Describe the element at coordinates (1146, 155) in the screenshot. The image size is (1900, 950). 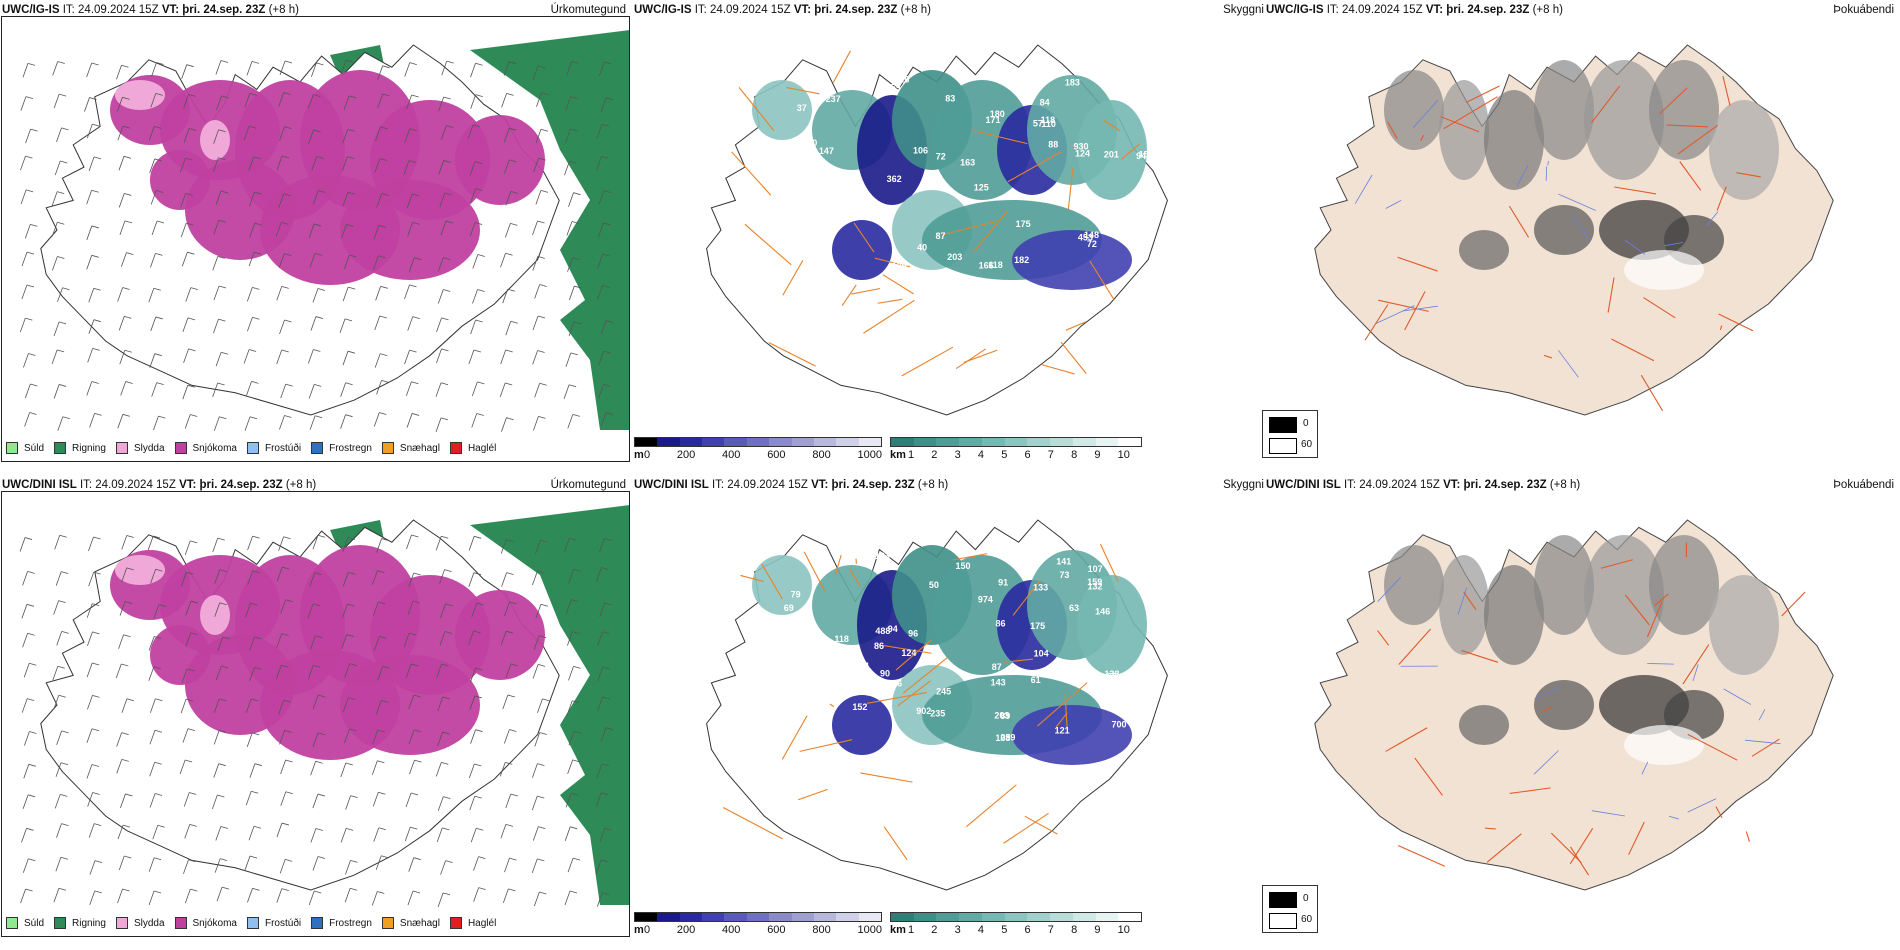
I see `elevation-label: 156` at that location.